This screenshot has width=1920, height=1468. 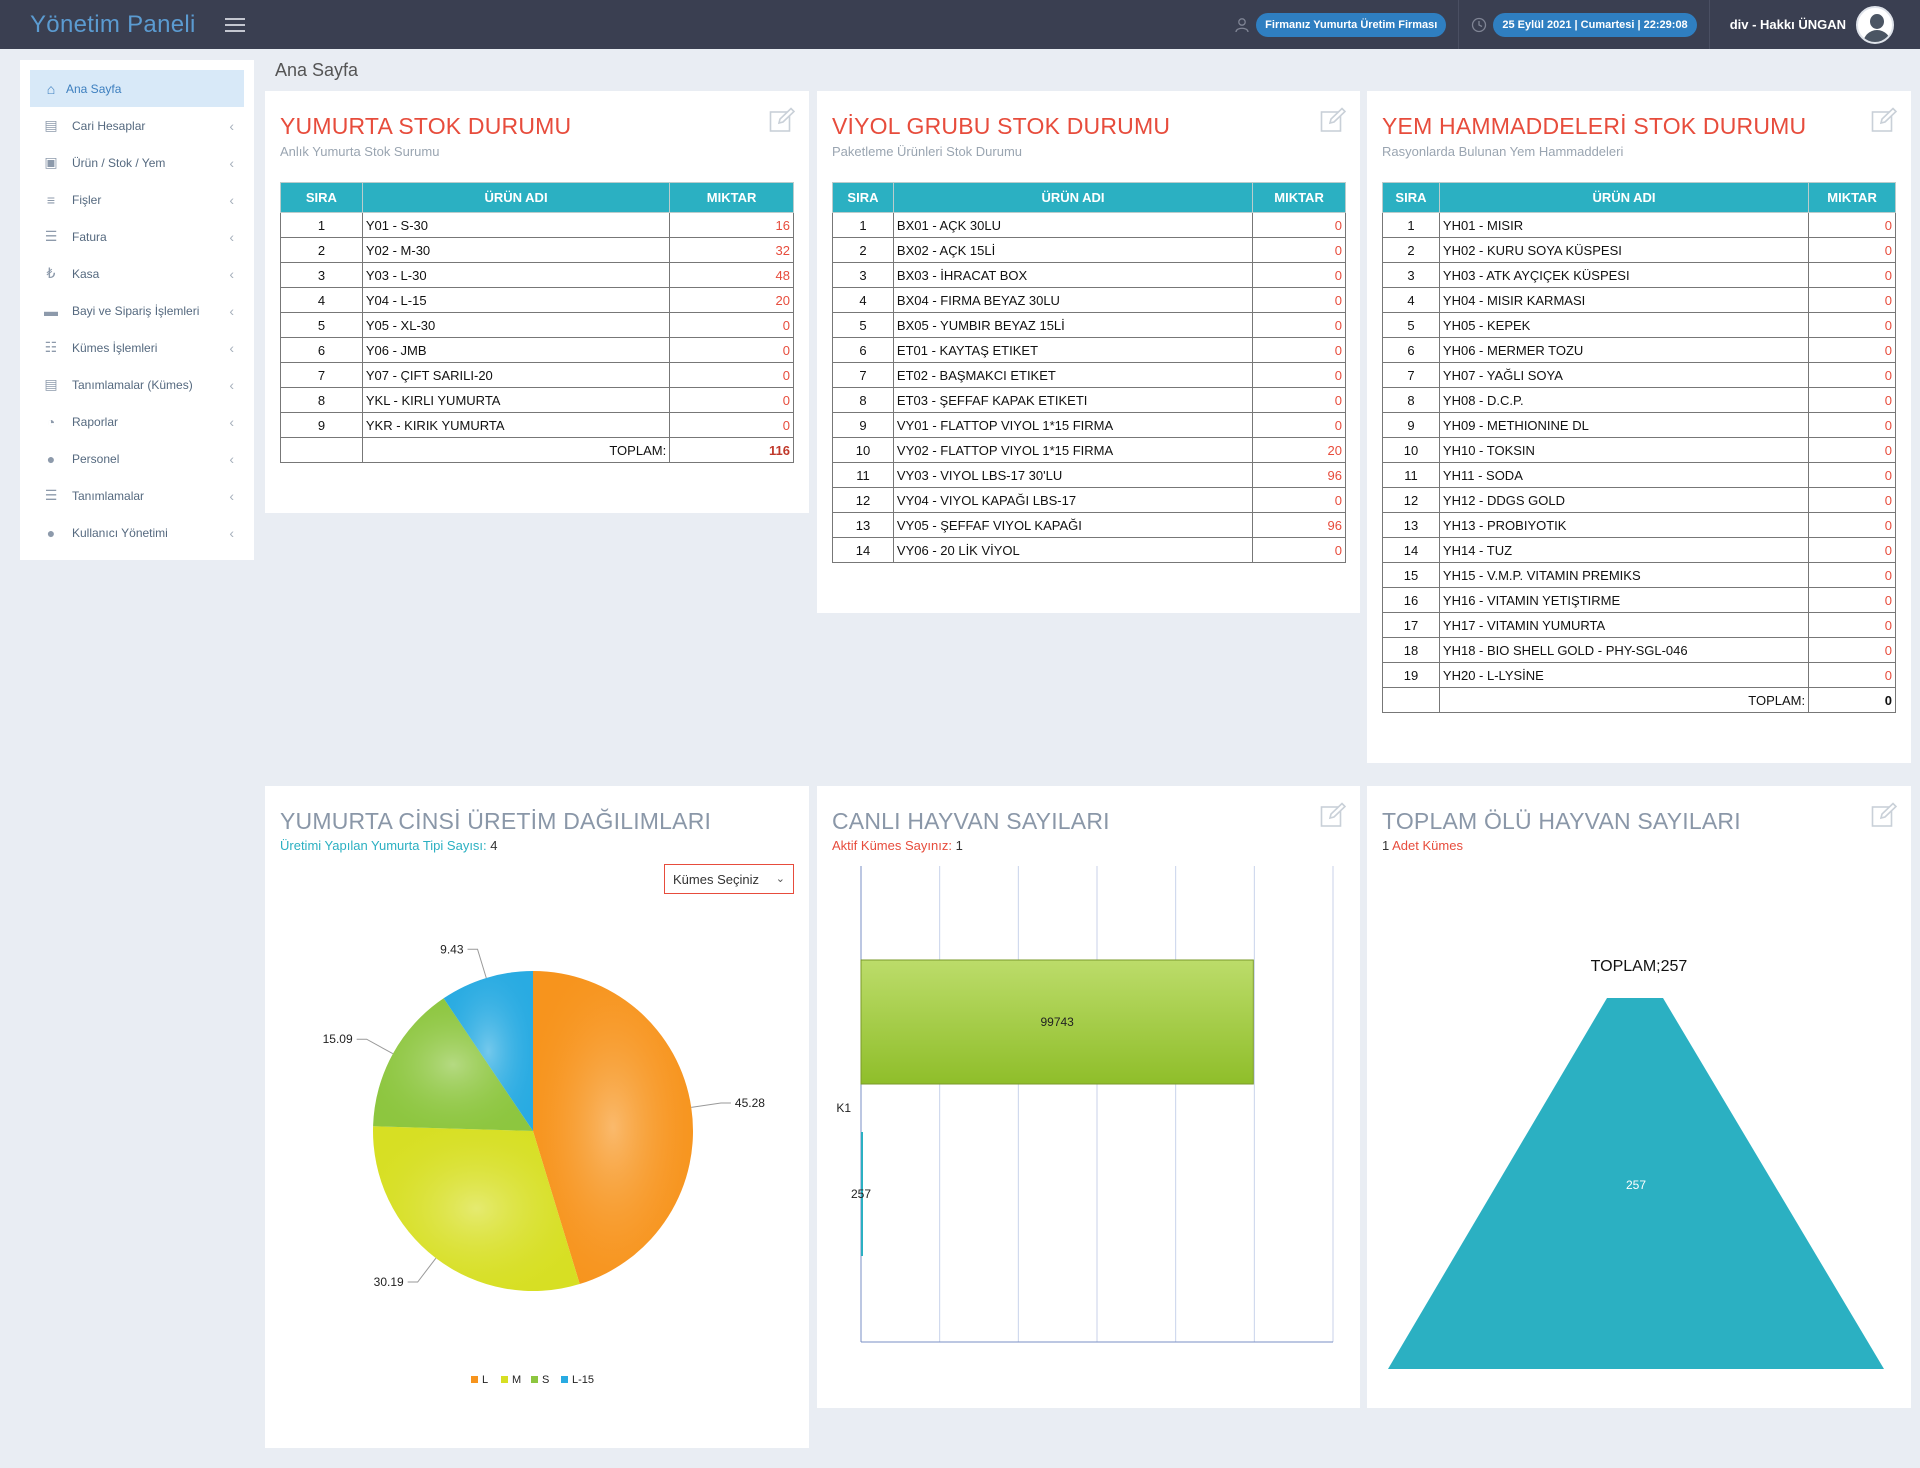 What do you see at coordinates (132, 384) in the screenshot?
I see `sidebar-item-label: Tanımlamalar (Kümes)` at bounding box center [132, 384].